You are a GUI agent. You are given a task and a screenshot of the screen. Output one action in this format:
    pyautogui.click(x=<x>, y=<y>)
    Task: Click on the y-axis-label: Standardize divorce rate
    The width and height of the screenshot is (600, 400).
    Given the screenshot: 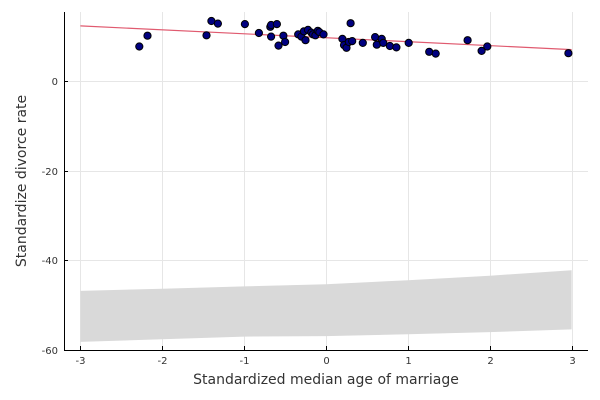 What is the action you would take?
    pyautogui.click(x=22, y=181)
    